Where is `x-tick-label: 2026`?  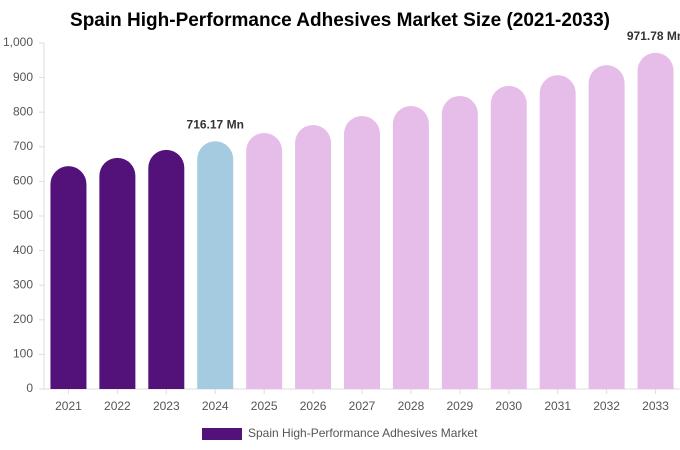
x-tick-label: 2026 is located at coordinates (313, 406).